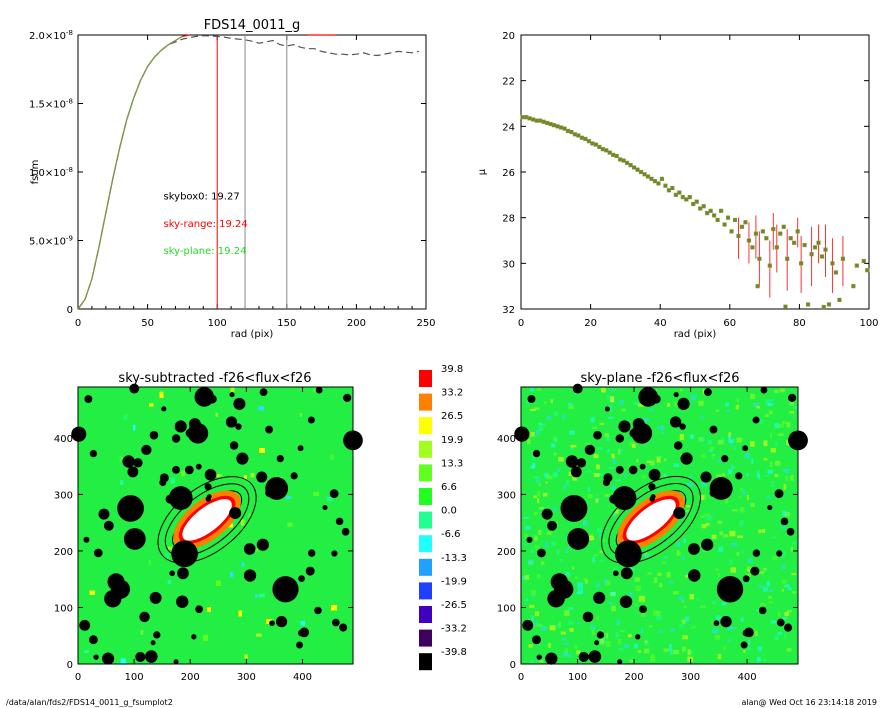 This screenshot has width=885, height=708. What do you see at coordinates (134, 677) in the screenshot?
I see `x-tick-label: 100` at bounding box center [134, 677].